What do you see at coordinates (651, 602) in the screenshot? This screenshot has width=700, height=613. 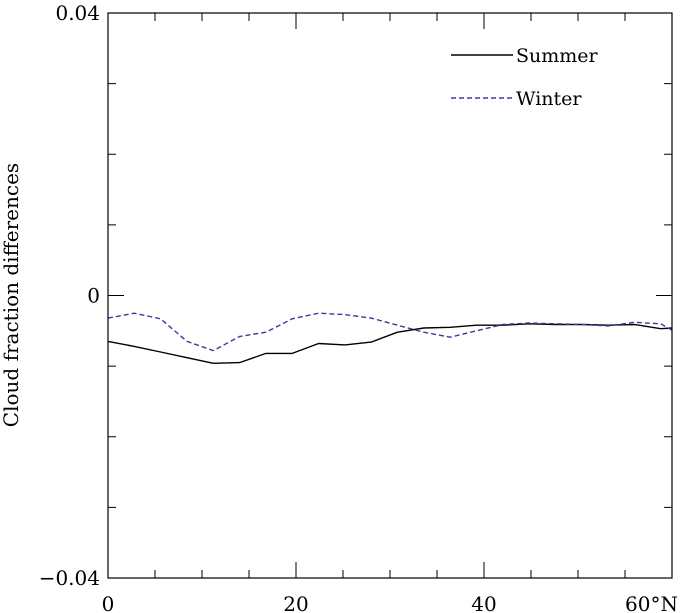 I see `x-tick-label: 60°N` at bounding box center [651, 602].